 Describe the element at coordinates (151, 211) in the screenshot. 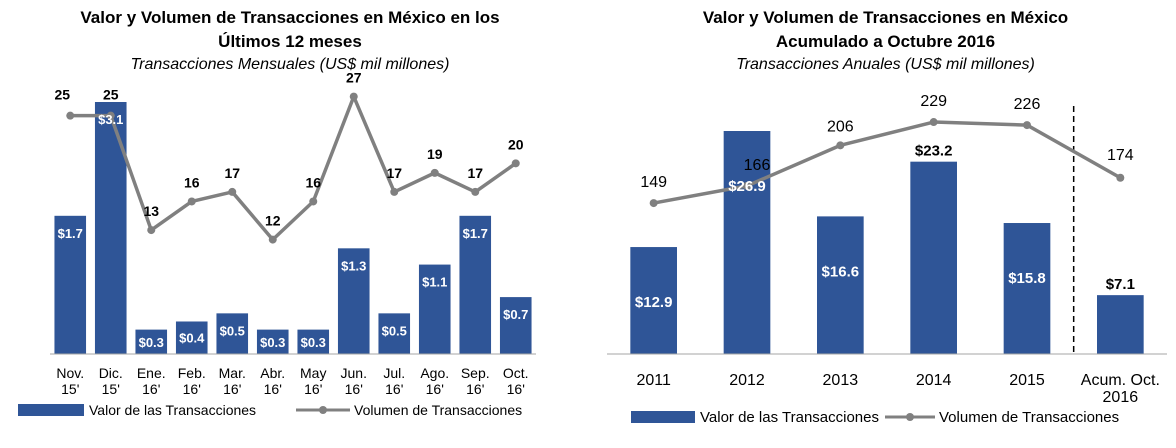

I see `left-volume-value-label: 13` at that location.